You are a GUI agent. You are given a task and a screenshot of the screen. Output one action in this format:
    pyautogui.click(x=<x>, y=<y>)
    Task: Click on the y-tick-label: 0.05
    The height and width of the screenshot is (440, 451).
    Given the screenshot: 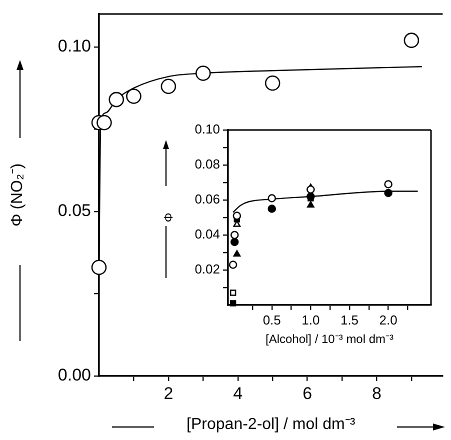 What is the action you would take?
    pyautogui.click(x=74, y=210)
    